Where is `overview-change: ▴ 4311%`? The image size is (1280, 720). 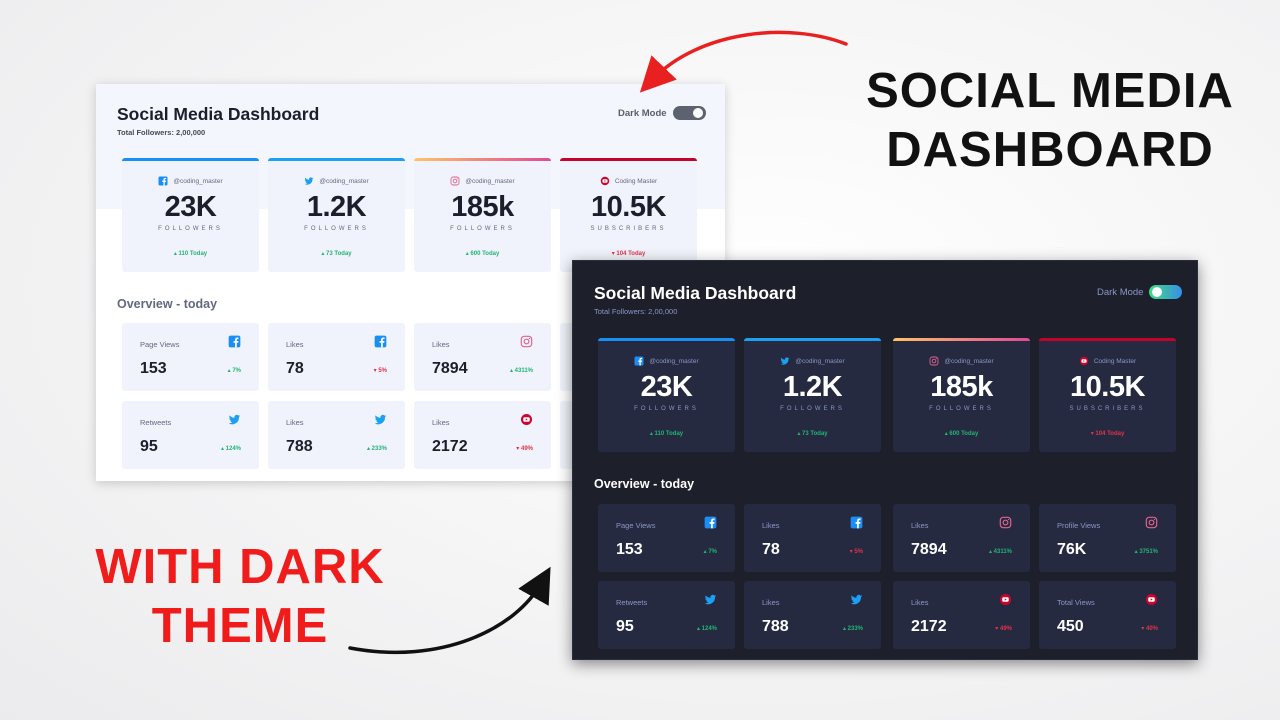
overview-change: ▴ 4311% is located at coordinates (1000, 551).